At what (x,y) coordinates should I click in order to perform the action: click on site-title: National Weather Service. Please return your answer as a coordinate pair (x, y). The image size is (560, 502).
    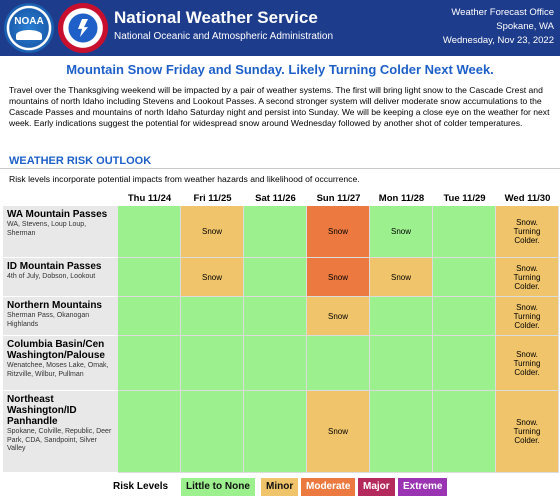
    Looking at the image, I should click on (216, 17).